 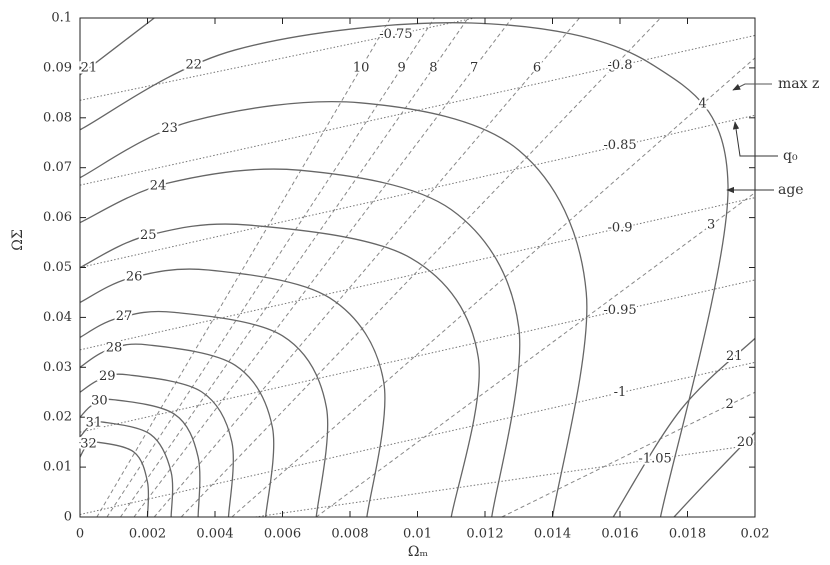 I want to click on contour-label: 3, so click(x=711, y=225).